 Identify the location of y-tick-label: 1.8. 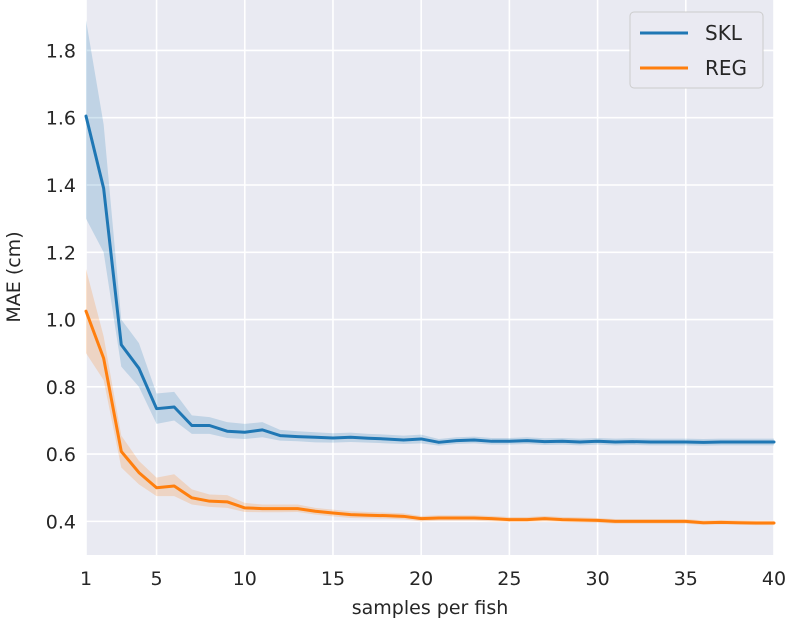
(61, 51).